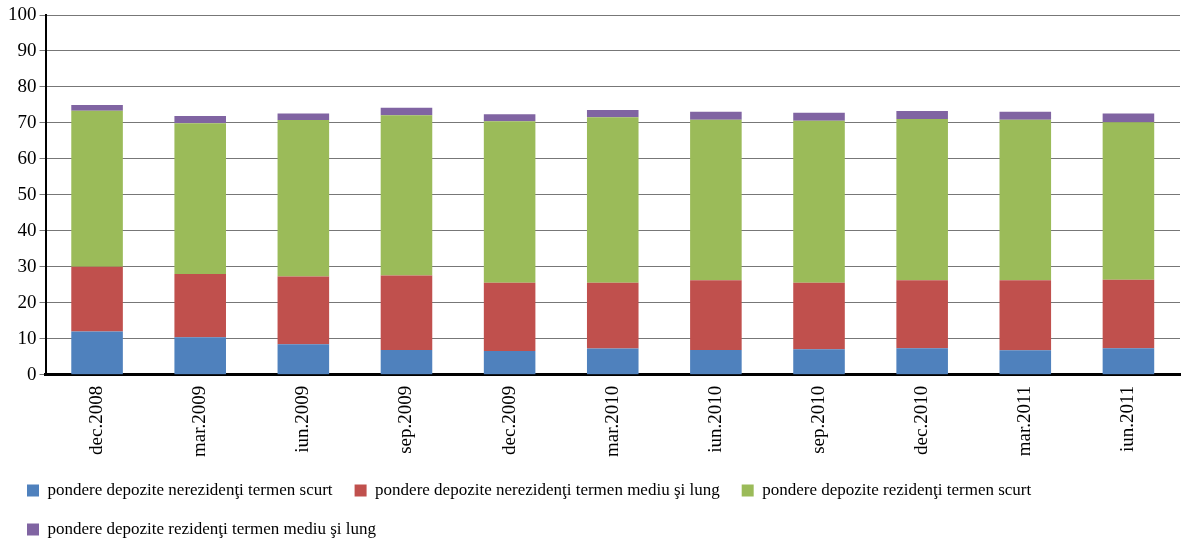 This screenshot has width=1190, height=553. What do you see at coordinates (27, 121) in the screenshot?
I see `y-tick-label: 70` at bounding box center [27, 121].